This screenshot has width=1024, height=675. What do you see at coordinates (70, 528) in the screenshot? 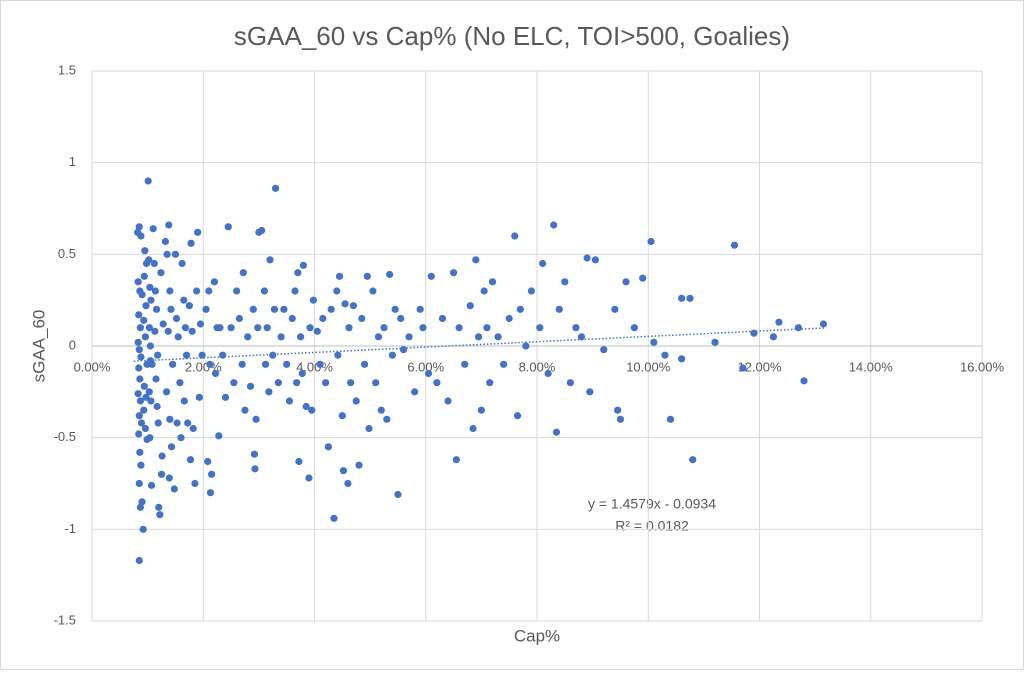
I see `y-tick-label: -1` at bounding box center [70, 528].